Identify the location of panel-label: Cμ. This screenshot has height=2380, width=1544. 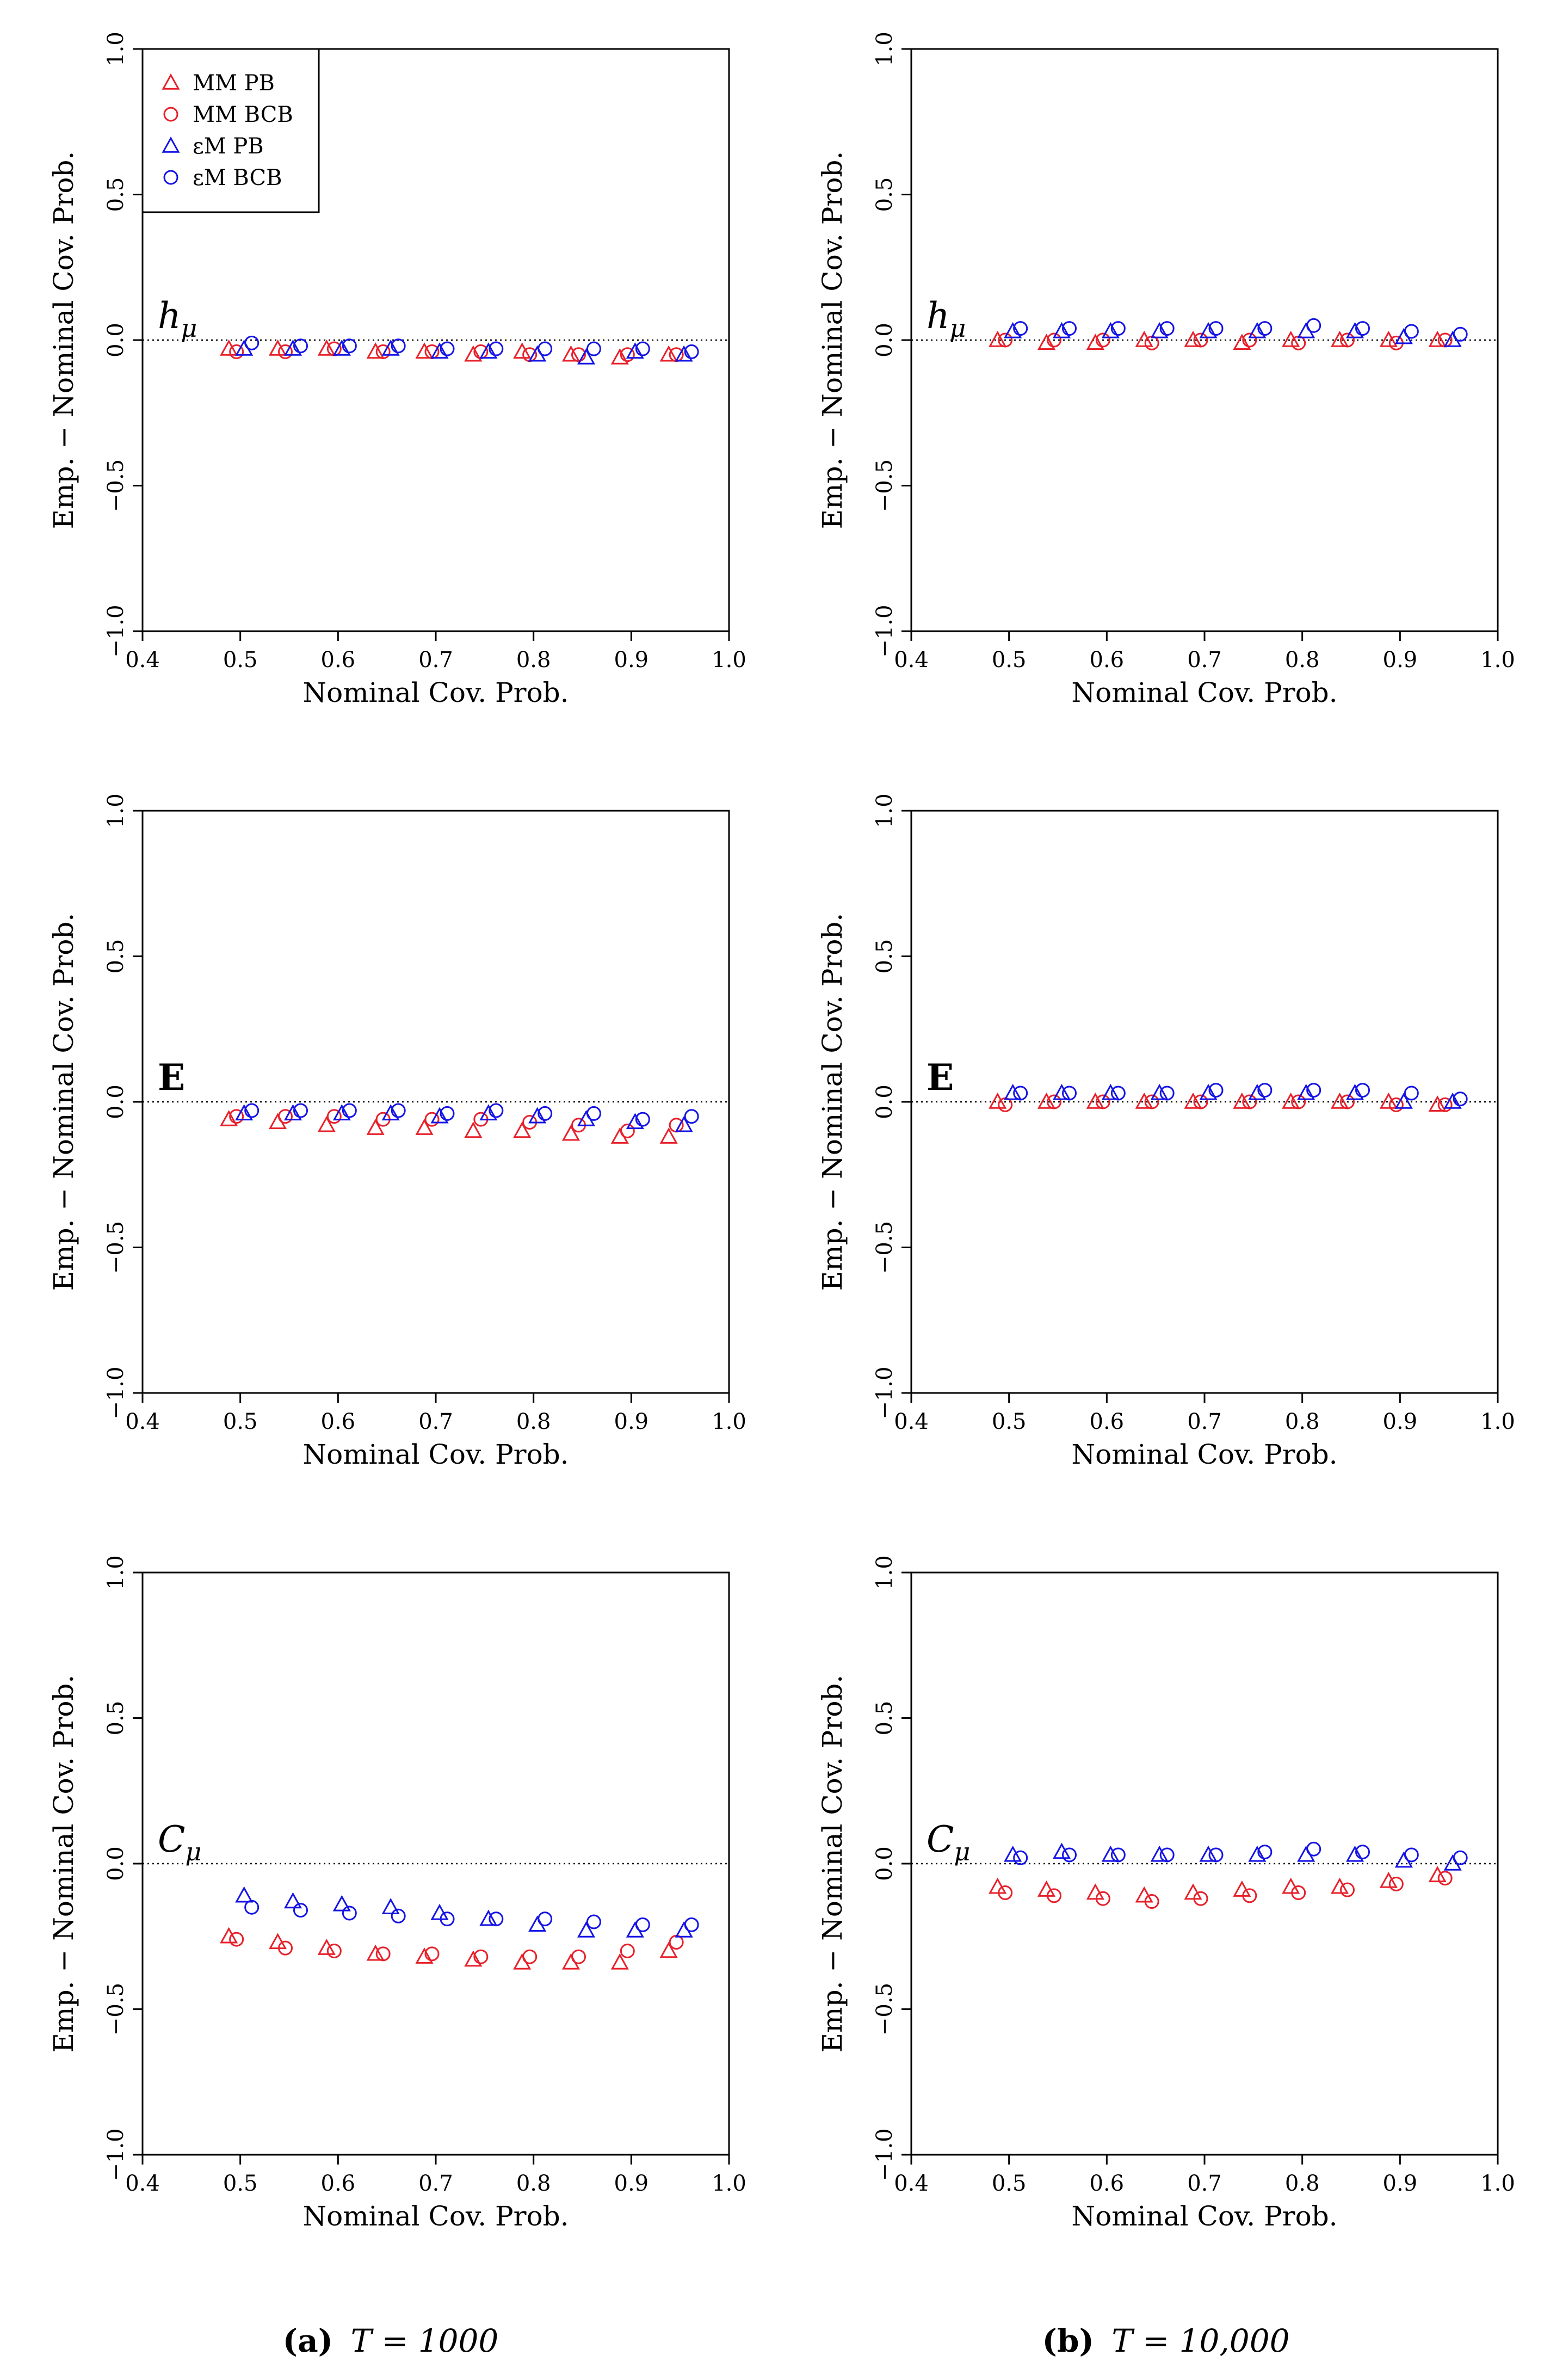
(949, 1842).